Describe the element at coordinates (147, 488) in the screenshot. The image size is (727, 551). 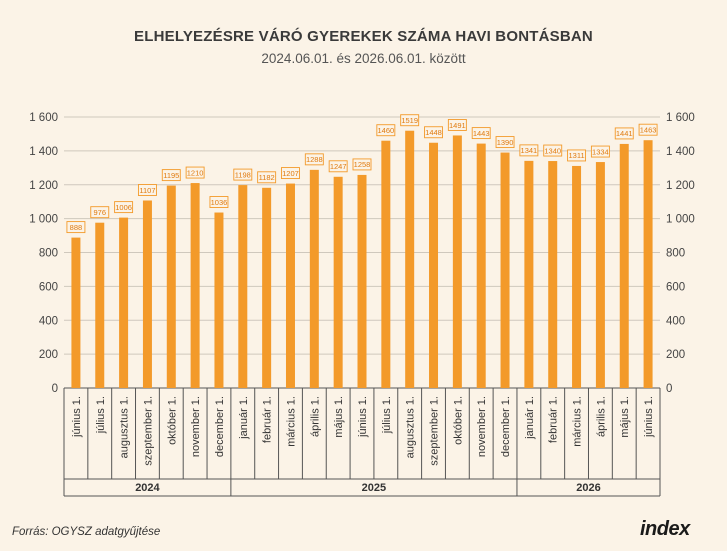
I see `year-label: 2024` at that location.